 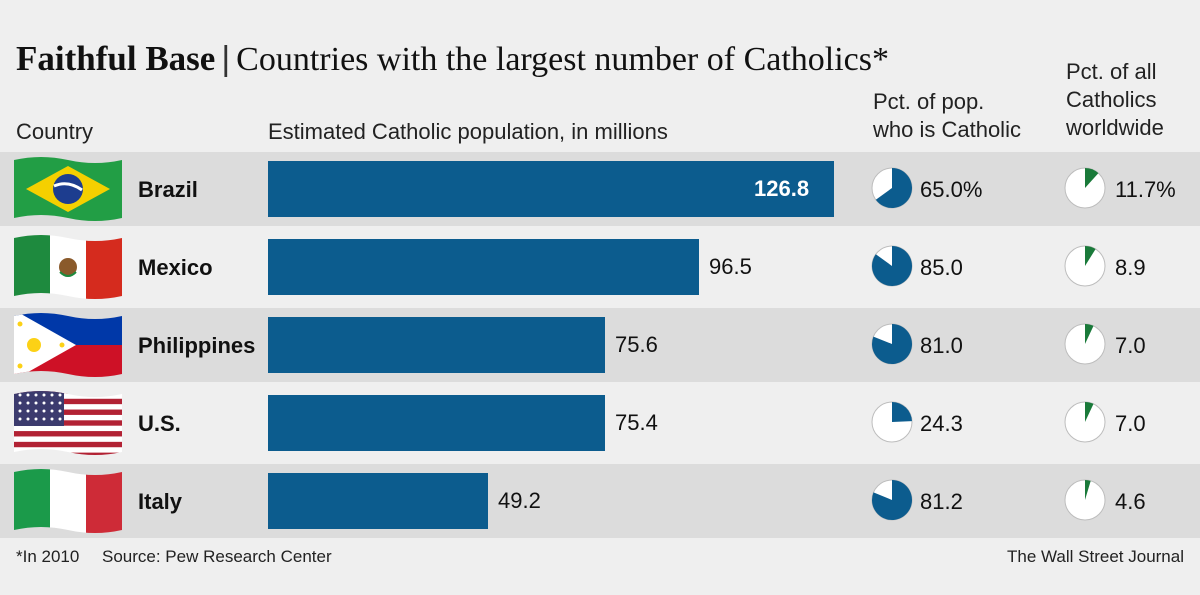 I want to click on bar-value-label-italy: 49.2, so click(x=519, y=500).